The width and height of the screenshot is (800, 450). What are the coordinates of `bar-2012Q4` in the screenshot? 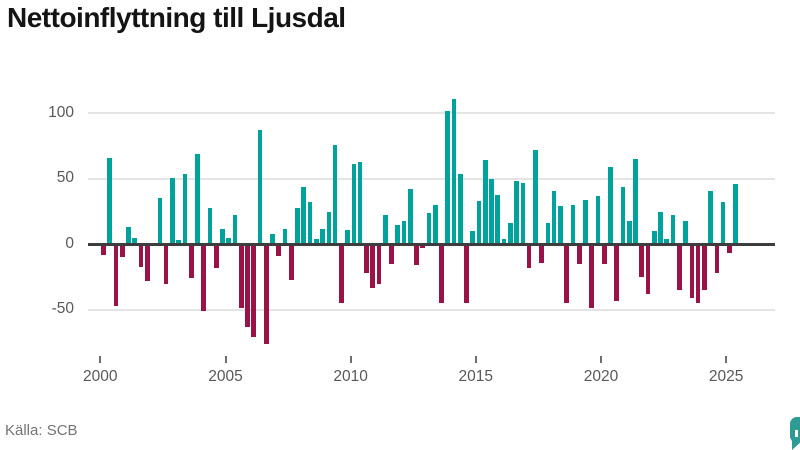 It's located at (423, 247).